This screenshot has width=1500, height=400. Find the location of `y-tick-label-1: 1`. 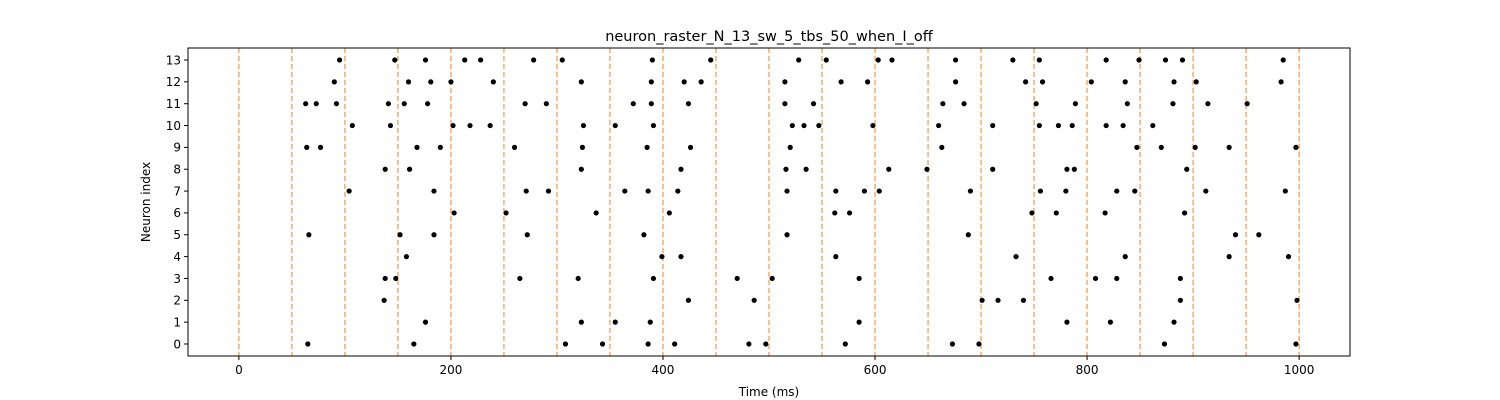

y-tick-label-1: 1 is located at coordinates (177, 322).